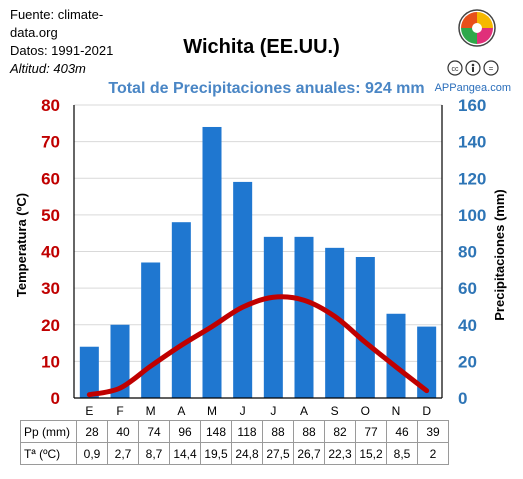 This screenshot has width=523, height=479. Describe the element at coordinates (258, 346) in the screenshot. I see `temperature-line` at that location.